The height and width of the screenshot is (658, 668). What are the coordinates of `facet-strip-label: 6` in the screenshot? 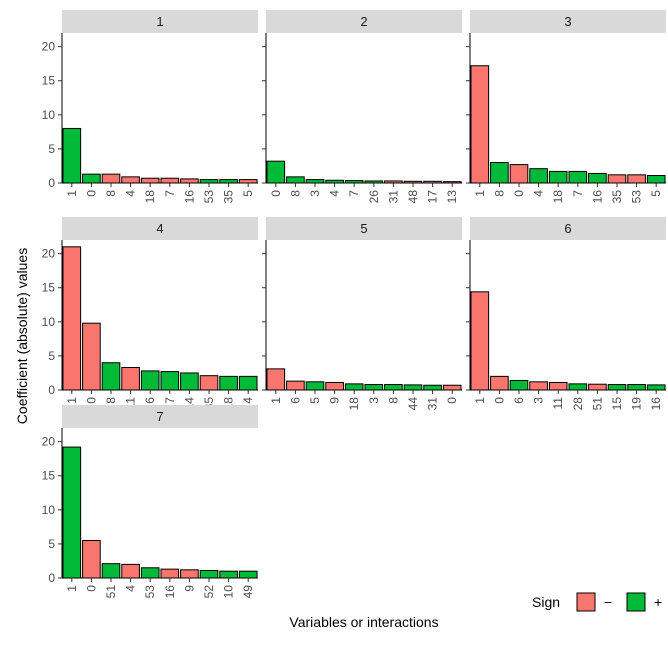 It's located at (567, 228).